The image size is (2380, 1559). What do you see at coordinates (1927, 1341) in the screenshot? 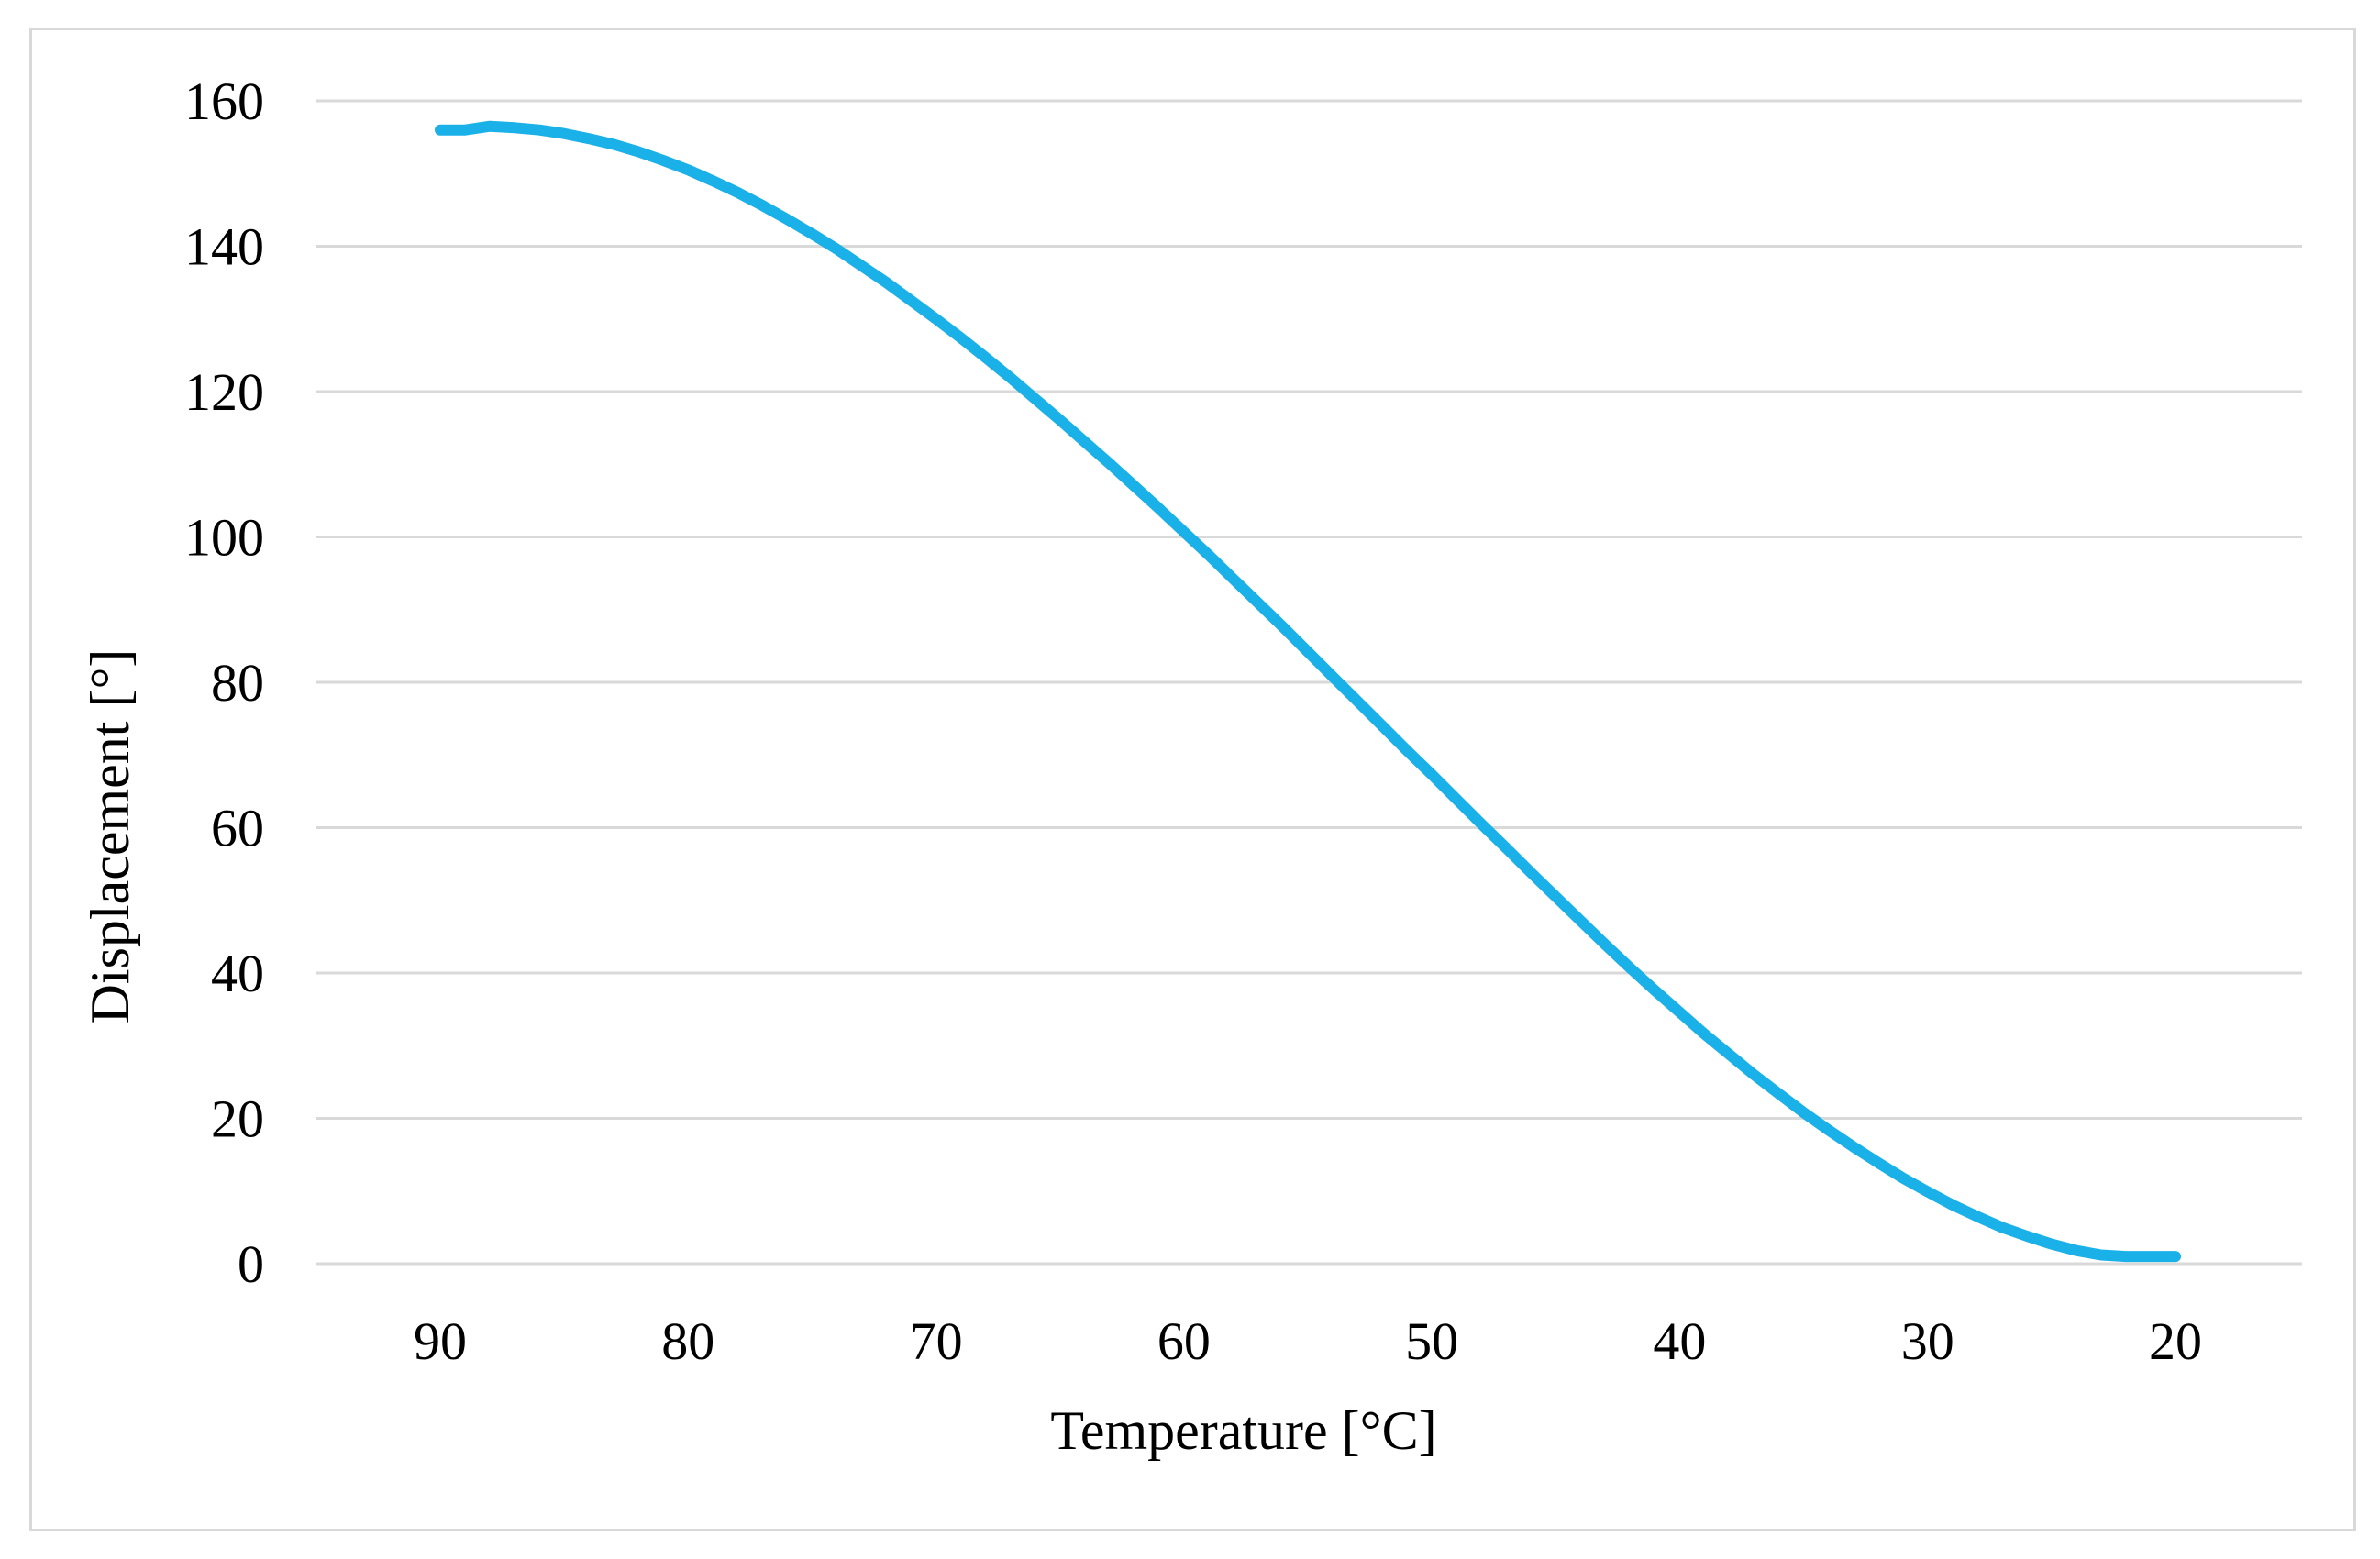
I see `x-tick-label: 30` at bounding box center [1927, 1341].